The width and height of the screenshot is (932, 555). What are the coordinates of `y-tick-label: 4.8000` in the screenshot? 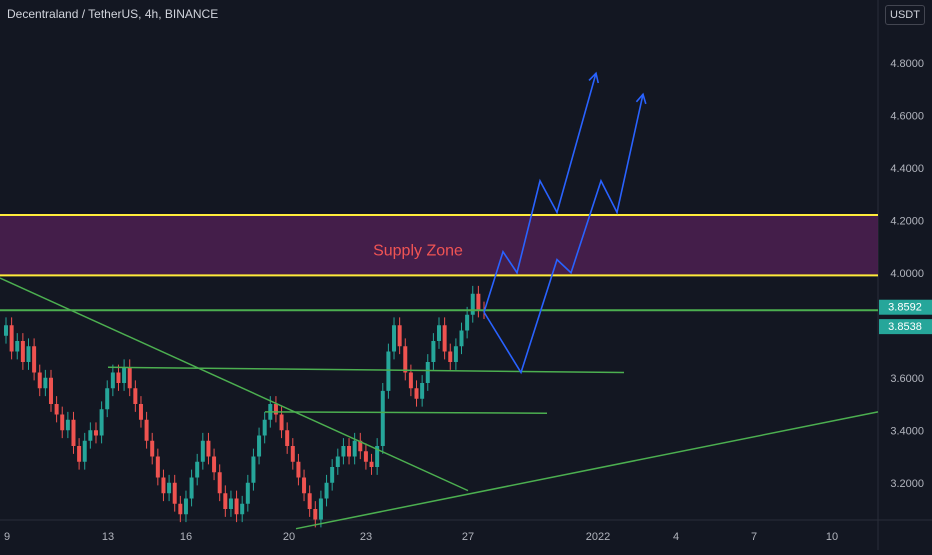 It's located at (907, 64).